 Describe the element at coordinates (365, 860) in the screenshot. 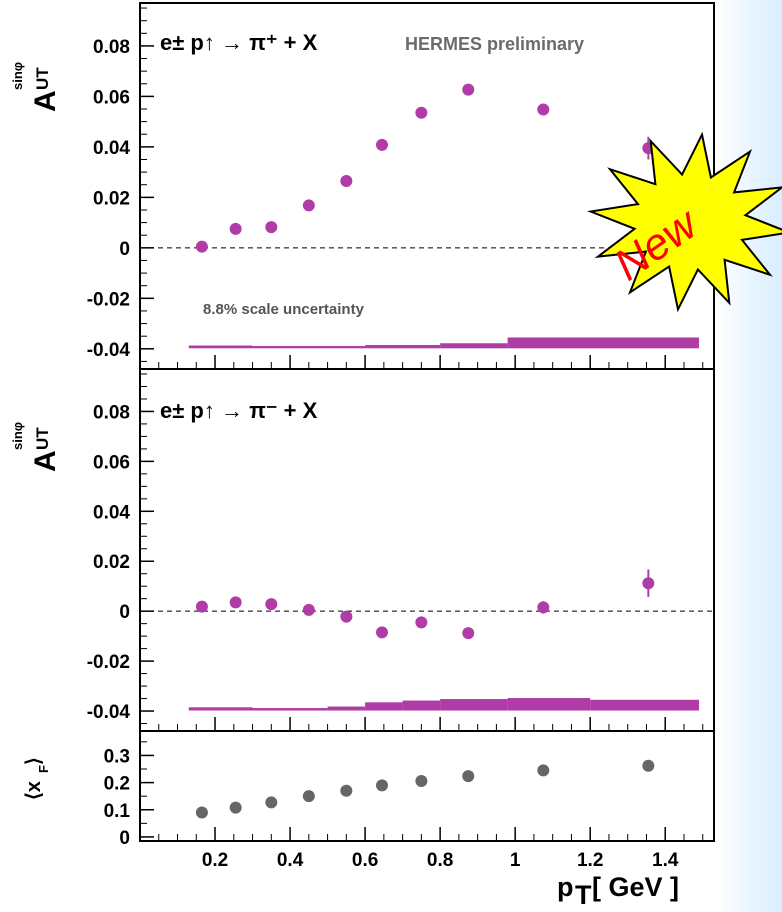

I see `x-tick-label: 0.6` at that location.